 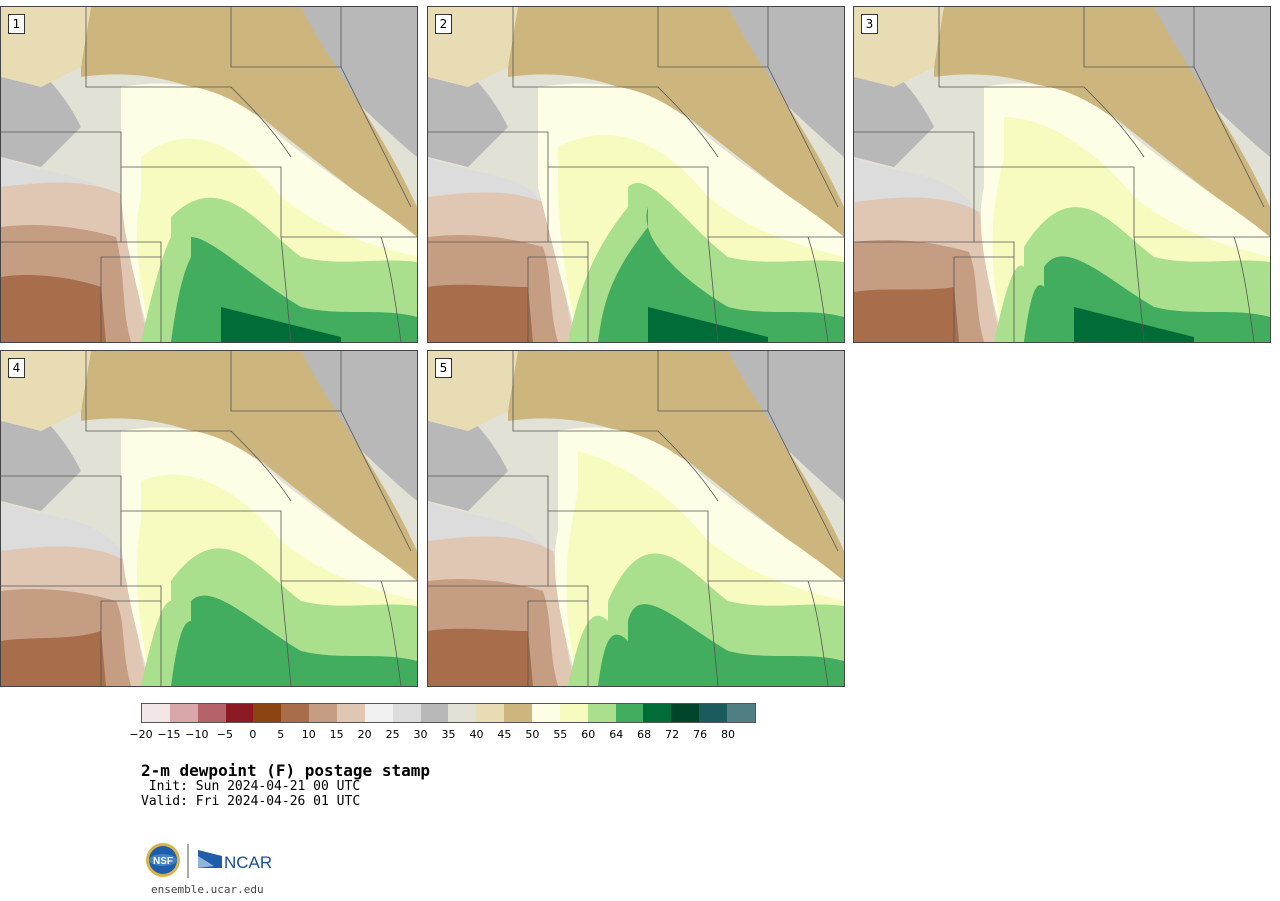 What do you see at coordinates (700, 734) in the screenshot?
I see `colorbar-tick-label: 76` at bounding box center [700, 734].